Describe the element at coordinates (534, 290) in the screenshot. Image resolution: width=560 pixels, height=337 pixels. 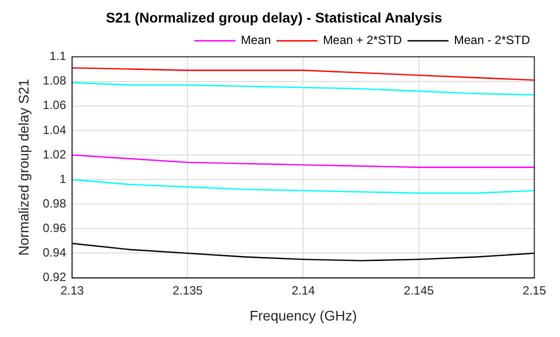
I see `x-tick-label: 2.15` at that location.